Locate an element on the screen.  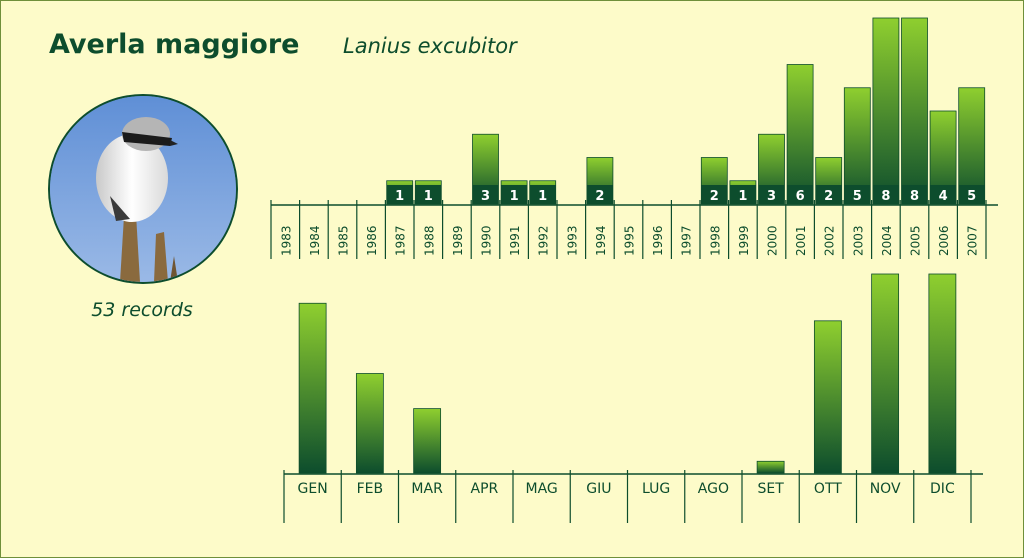
page-title: Averla maggiore is located at coordinates (174, 44).